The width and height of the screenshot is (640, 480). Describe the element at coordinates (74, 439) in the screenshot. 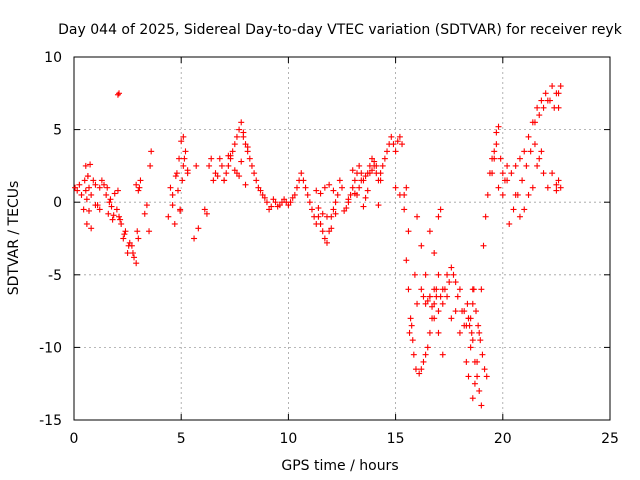

I see `x-tick-label: 0` at that location.